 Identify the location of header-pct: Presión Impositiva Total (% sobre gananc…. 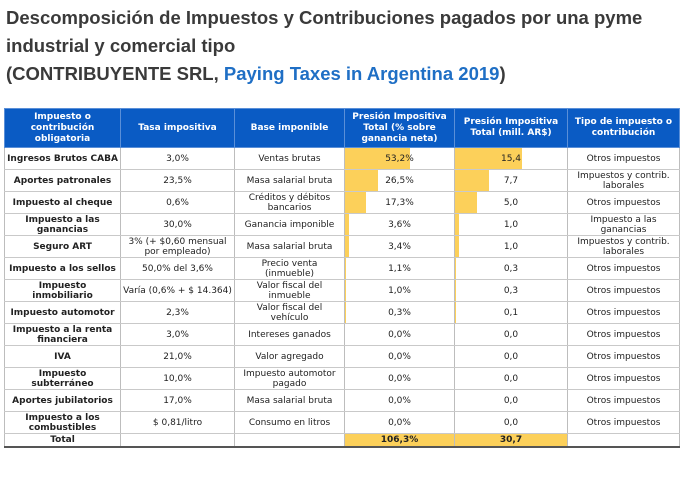
(399, 128).